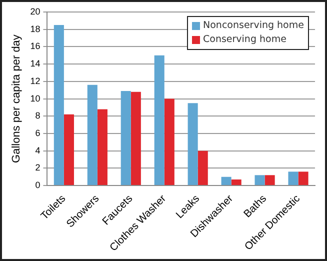 The width and height of the screenshot is (327, 261). What do you see at coordinates (37, 185) in the screenshot?
I see `y-tick-label: 0` at bounding box center [37, 185].